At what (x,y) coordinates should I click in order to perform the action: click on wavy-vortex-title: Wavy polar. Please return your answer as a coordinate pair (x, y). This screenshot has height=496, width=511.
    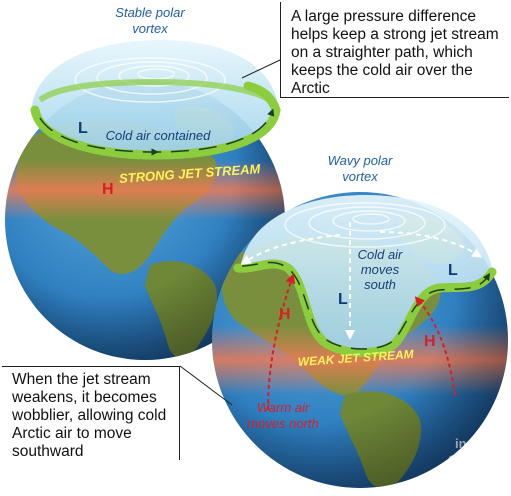
    Looking at the image, I should click on (360, 160).